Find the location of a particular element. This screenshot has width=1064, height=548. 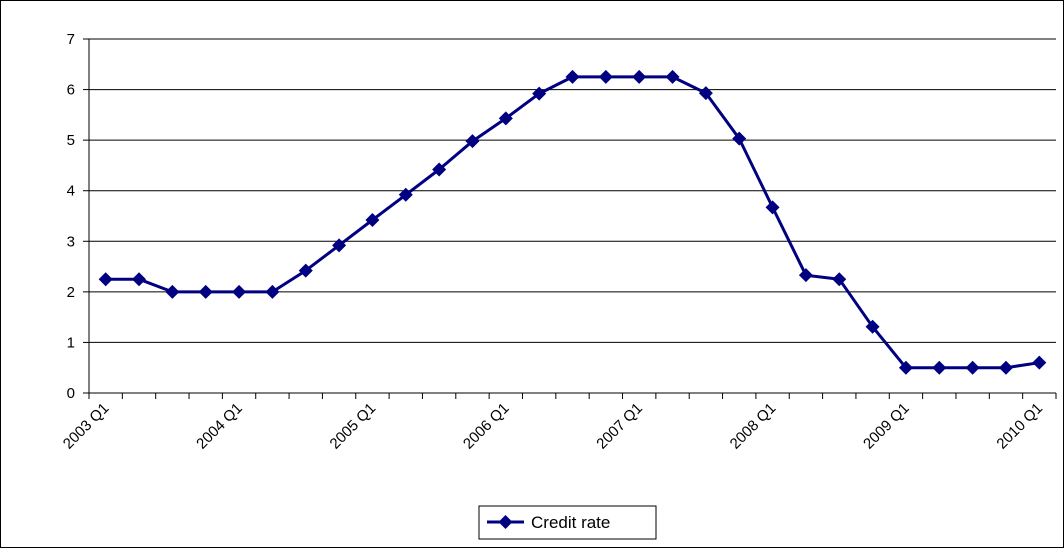

data-point-2003-Q3 is located at coordinates (172, 291).